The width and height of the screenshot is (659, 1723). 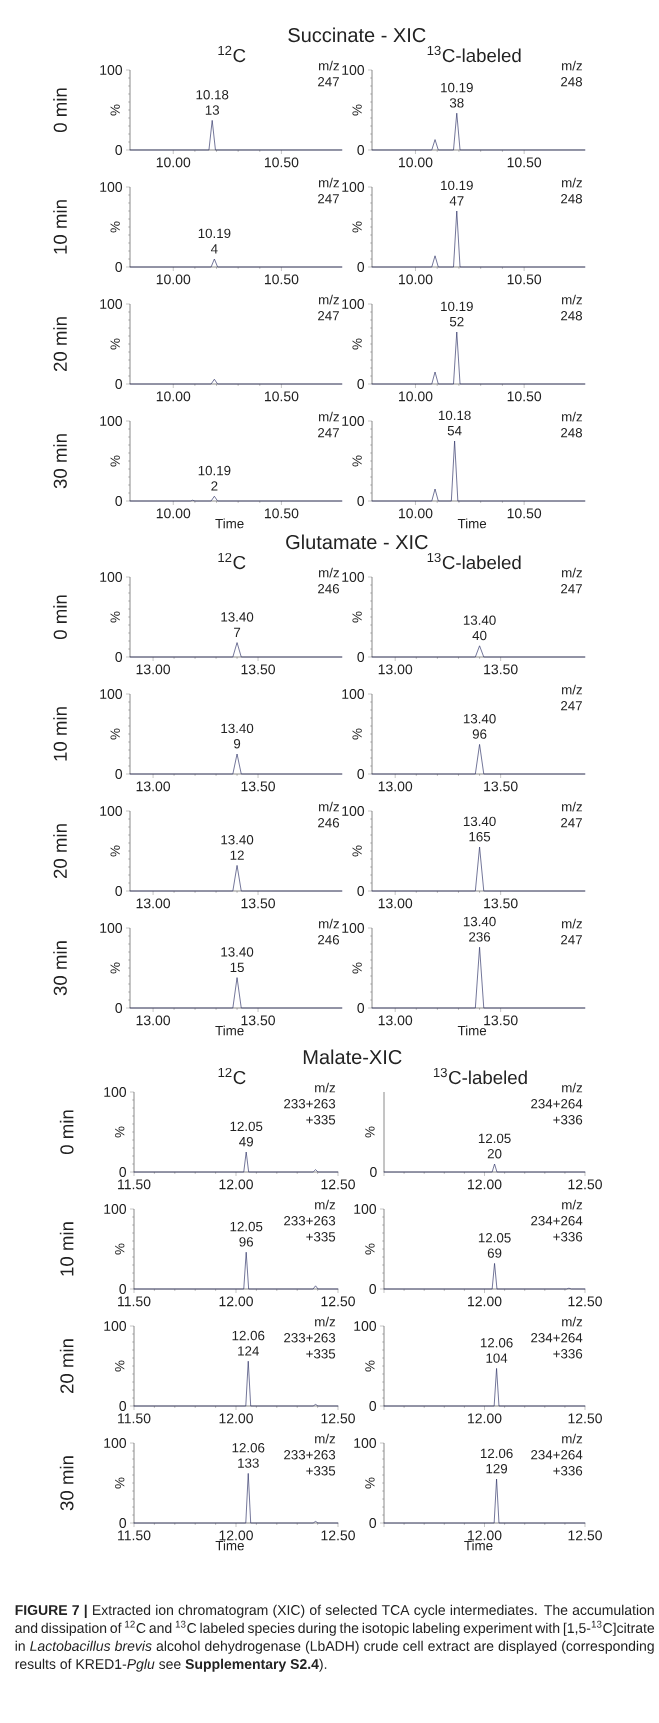 What do you see at coordinates (480, 836) in the screenshot?
I see `annotation: 165` at bounding box center [480, 836].